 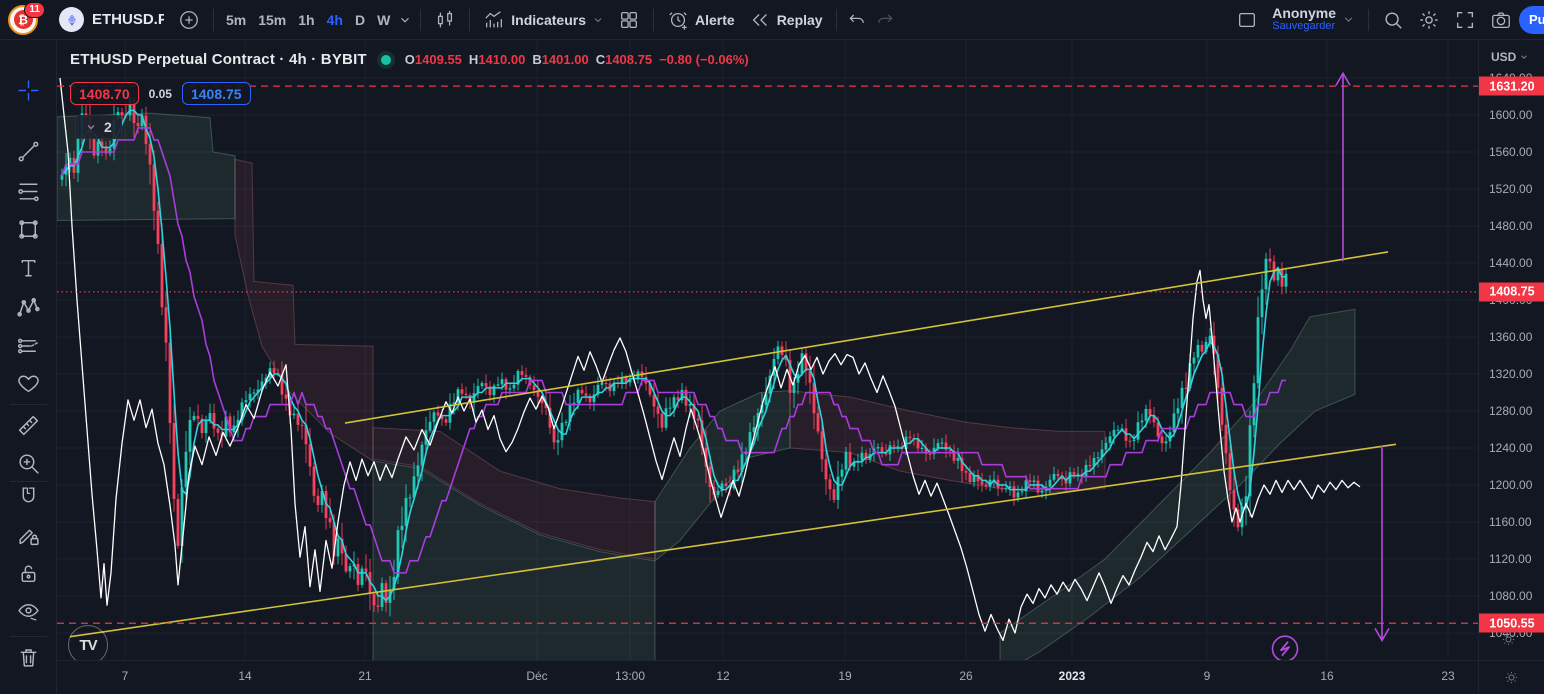 What do you see at coordinates (1362, 356) in the screenshot?
I see `measure-arrows` at bounding box center [1362, 356].